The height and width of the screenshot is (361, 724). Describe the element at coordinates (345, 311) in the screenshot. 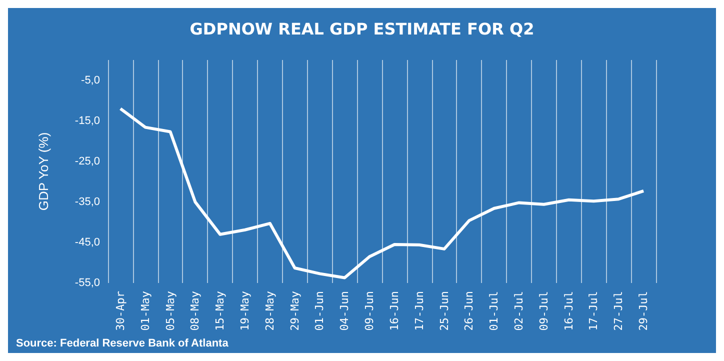

I see `x-tick-label: 04-Jun` at that location.